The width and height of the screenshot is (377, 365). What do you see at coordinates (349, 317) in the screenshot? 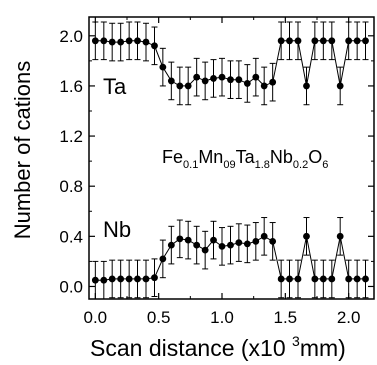
I see `x-tick-label: 2.0` at bounding box center [349, 317].